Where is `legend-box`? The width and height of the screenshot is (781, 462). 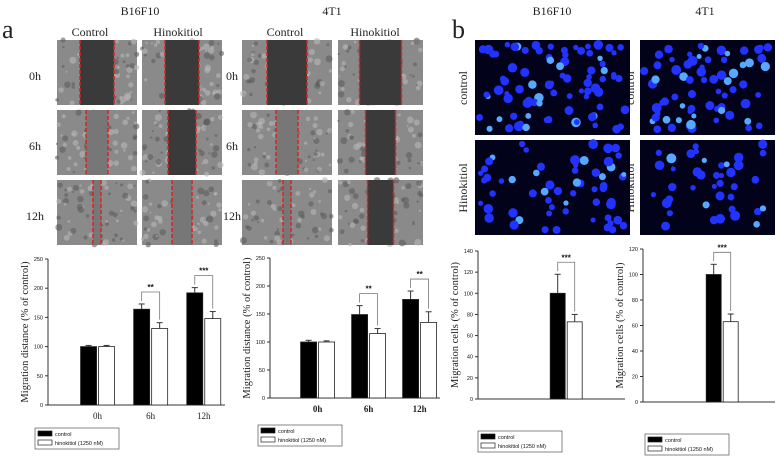
legend-box is located at coordinates (687, 444).